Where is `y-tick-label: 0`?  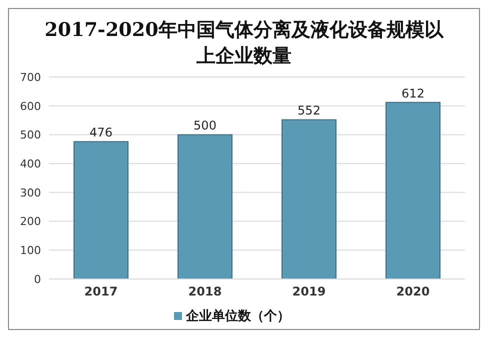
y-tick-label: 0 is located at coordinates (37, 279).